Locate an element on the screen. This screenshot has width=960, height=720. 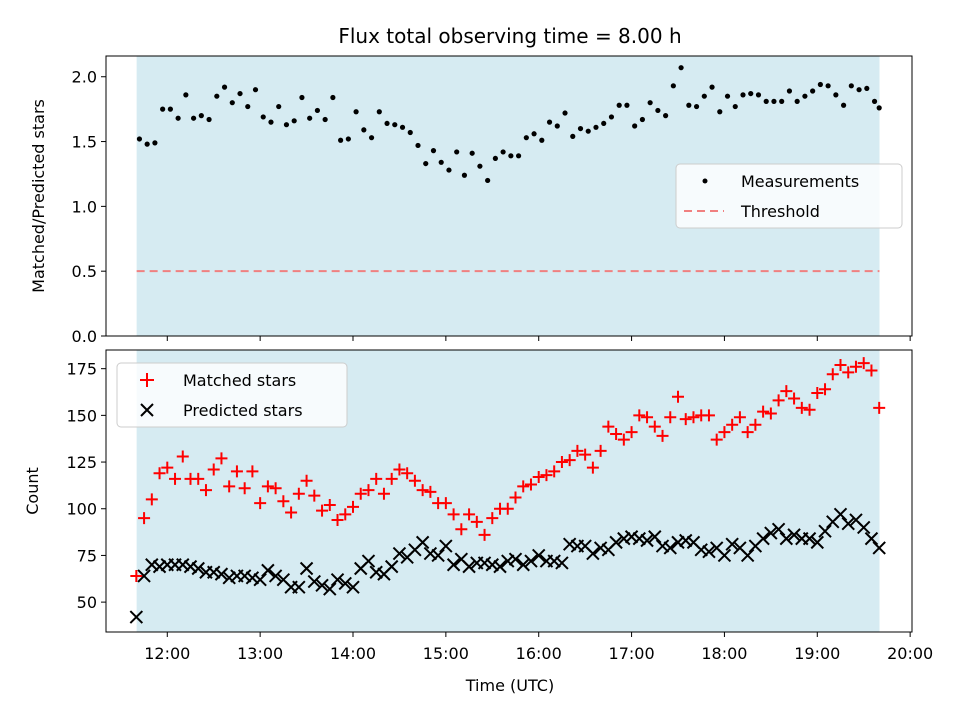
x-tick-label: 18:00 is located at coordinates (724, 653).